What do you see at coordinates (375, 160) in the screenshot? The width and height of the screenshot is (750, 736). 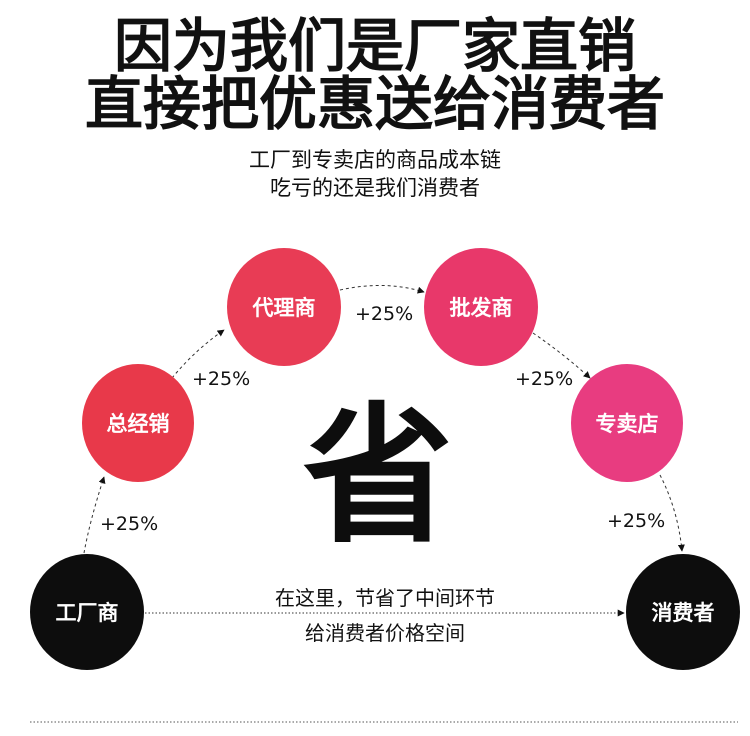 I see `subtitle-line-1: 工厂到专卖店的商品成本链` at bounding box center [375, 160].